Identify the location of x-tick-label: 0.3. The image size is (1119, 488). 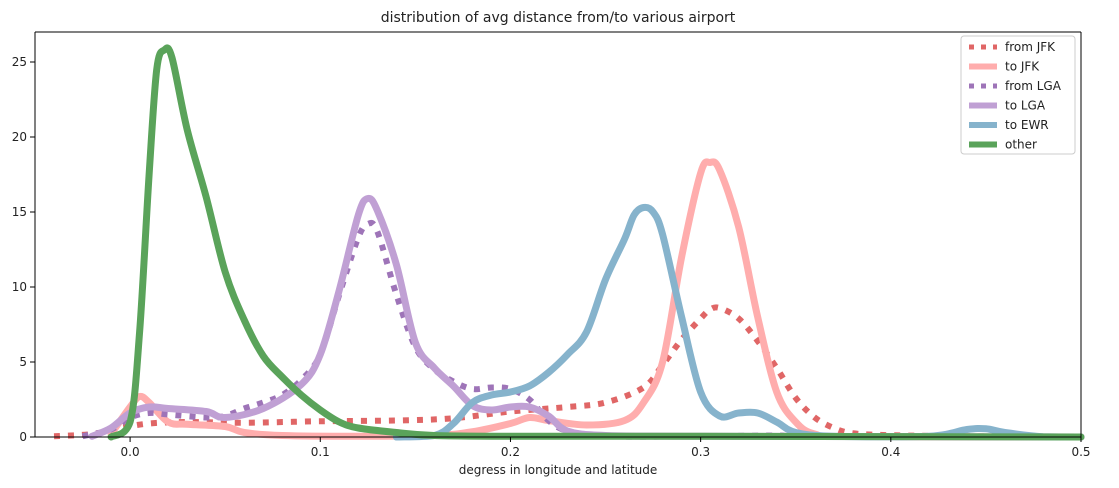
(700, 452).